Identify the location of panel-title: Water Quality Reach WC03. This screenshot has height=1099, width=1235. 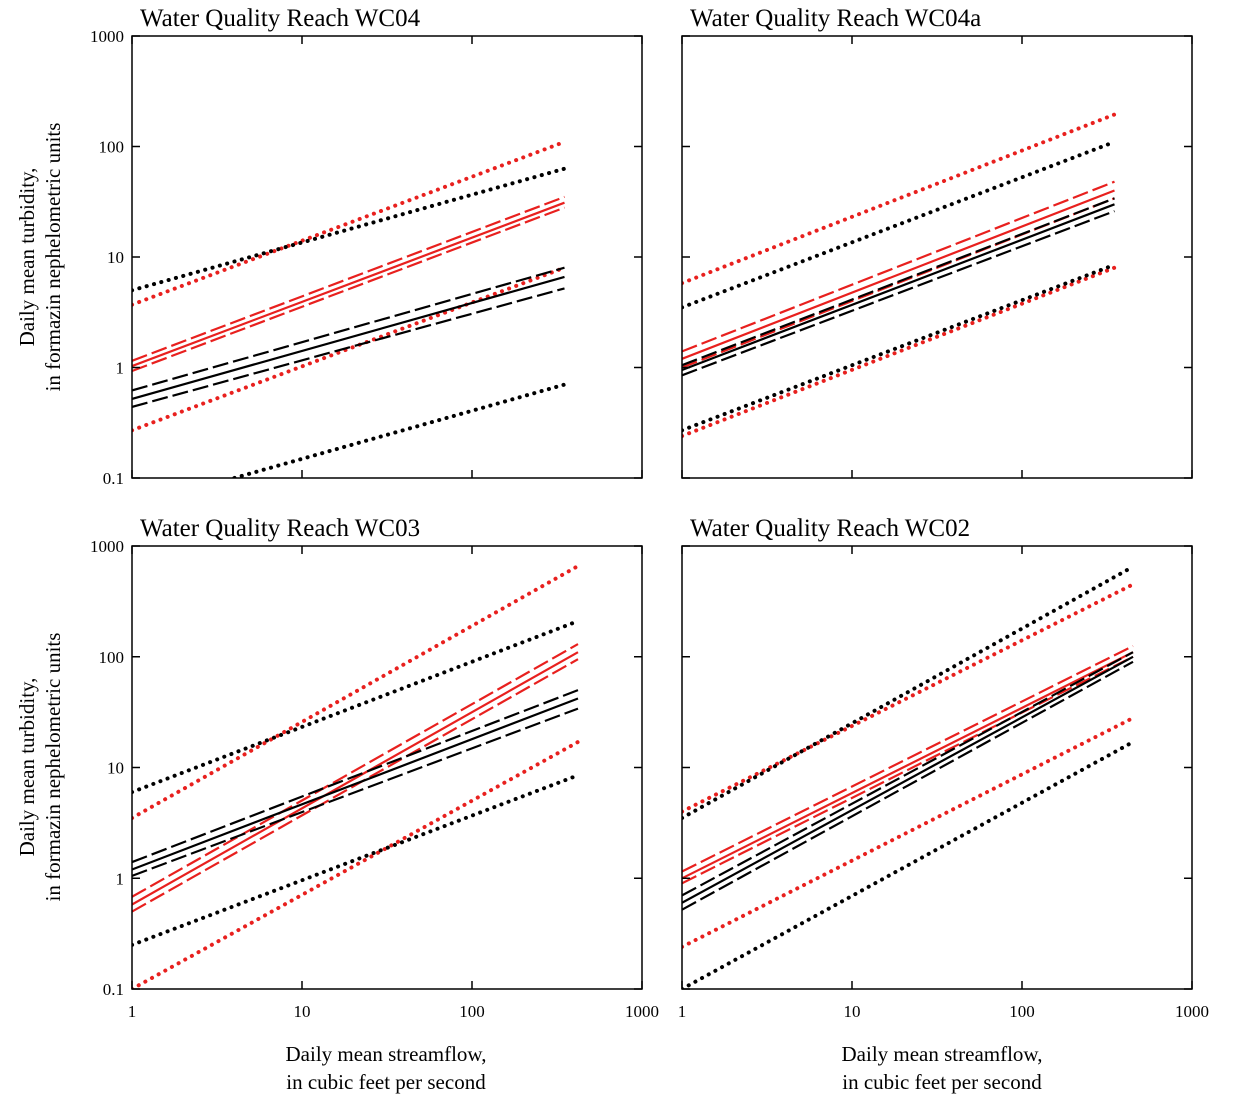
(280, 528).